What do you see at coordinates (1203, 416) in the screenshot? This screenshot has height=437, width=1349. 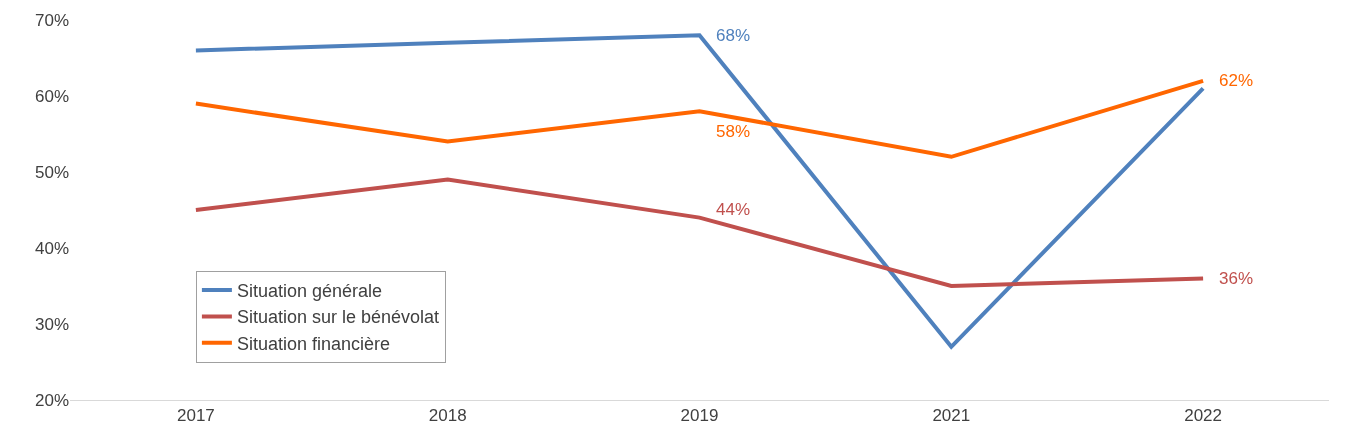 I see `x-tick-label: 2022` at bounding box center [1203, 416].